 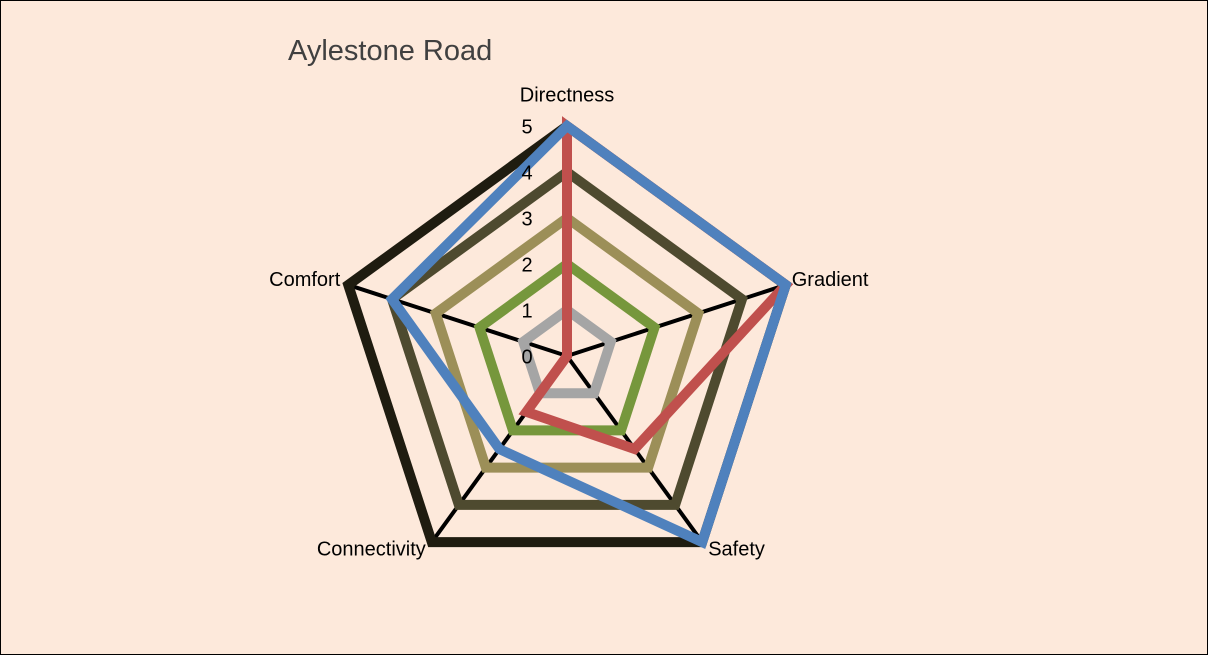 What do you see at coordinates (567, 95) in the screenshot?
I see `category-label: Directness` at bounding box center [567, 95].